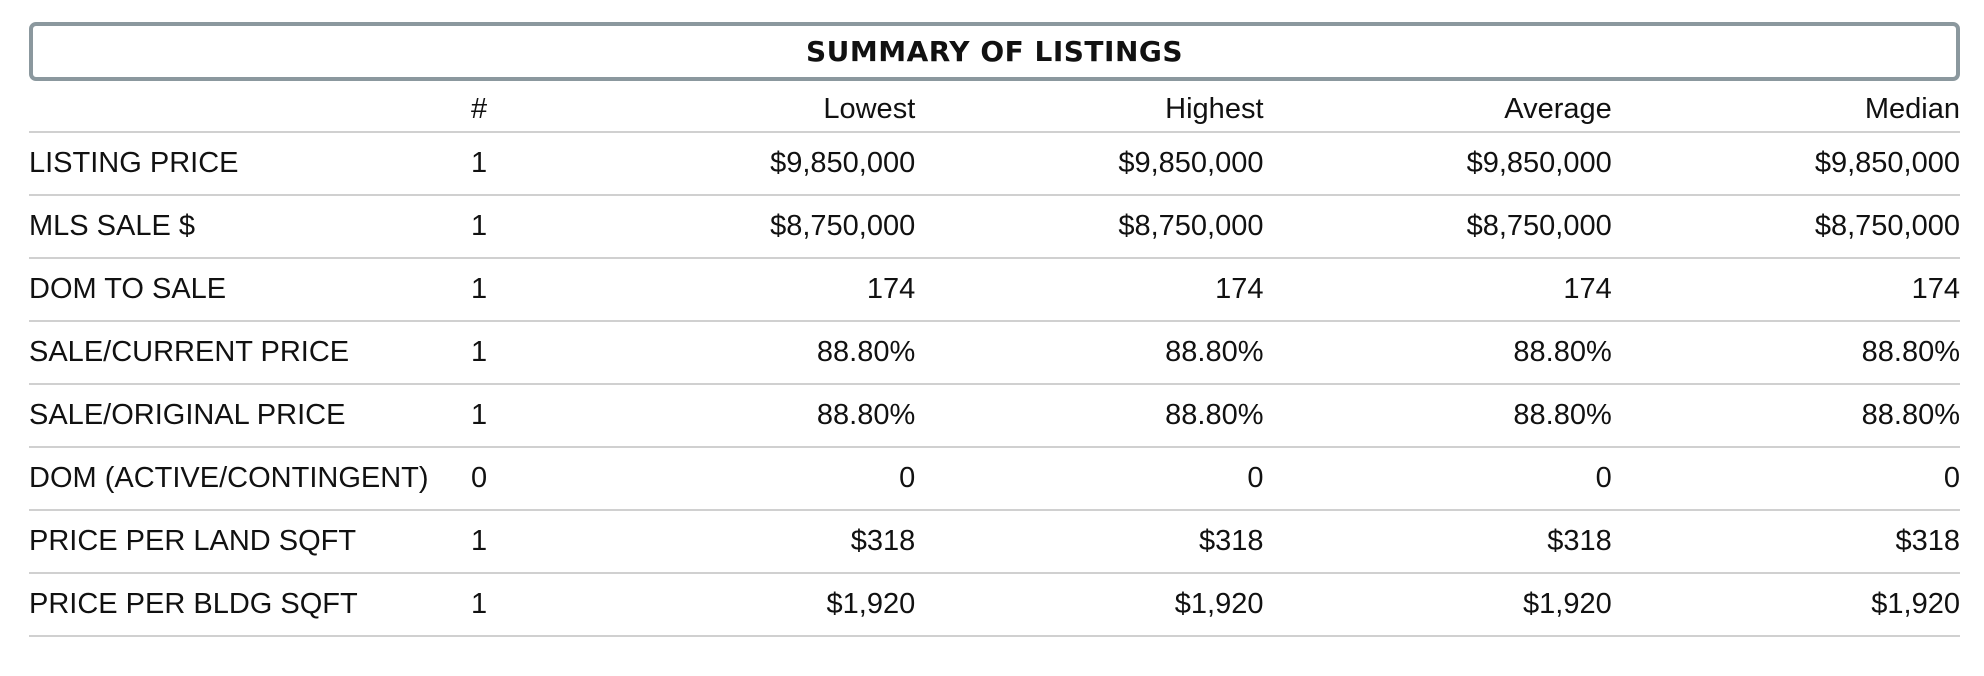  What do you see at coordinates (1089, 290) in the screenshot?
I see `row-highest: 174` at bounding box center [1089, 290].